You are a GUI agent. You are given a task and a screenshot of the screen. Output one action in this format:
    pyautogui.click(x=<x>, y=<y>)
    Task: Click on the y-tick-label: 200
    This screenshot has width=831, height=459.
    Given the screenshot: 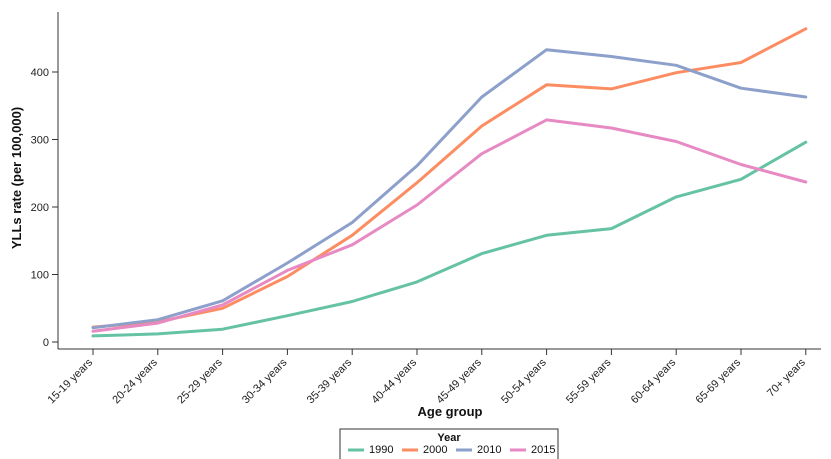 What is the action you would take?
    pyautogui.click(x=40, y=208)
    